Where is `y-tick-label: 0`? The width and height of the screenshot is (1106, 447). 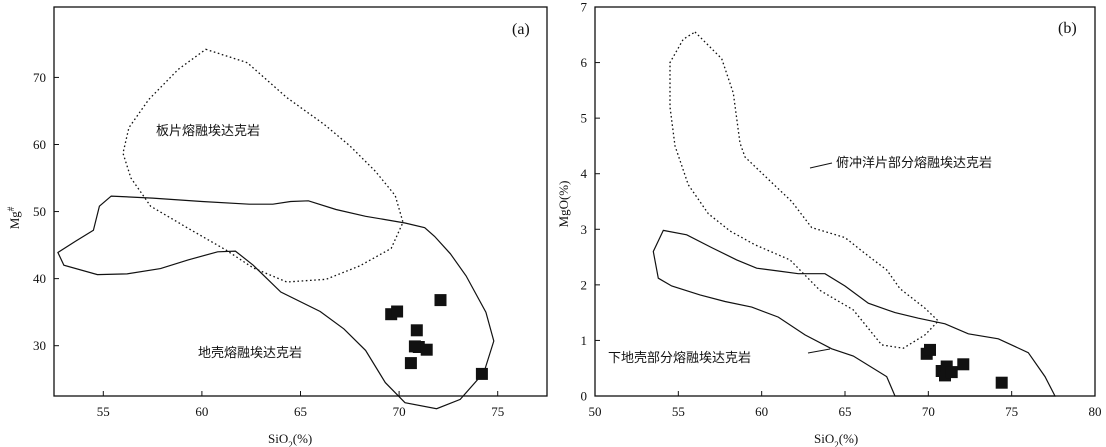
y-tick-label: 0 is located at coordinates (584, 396).